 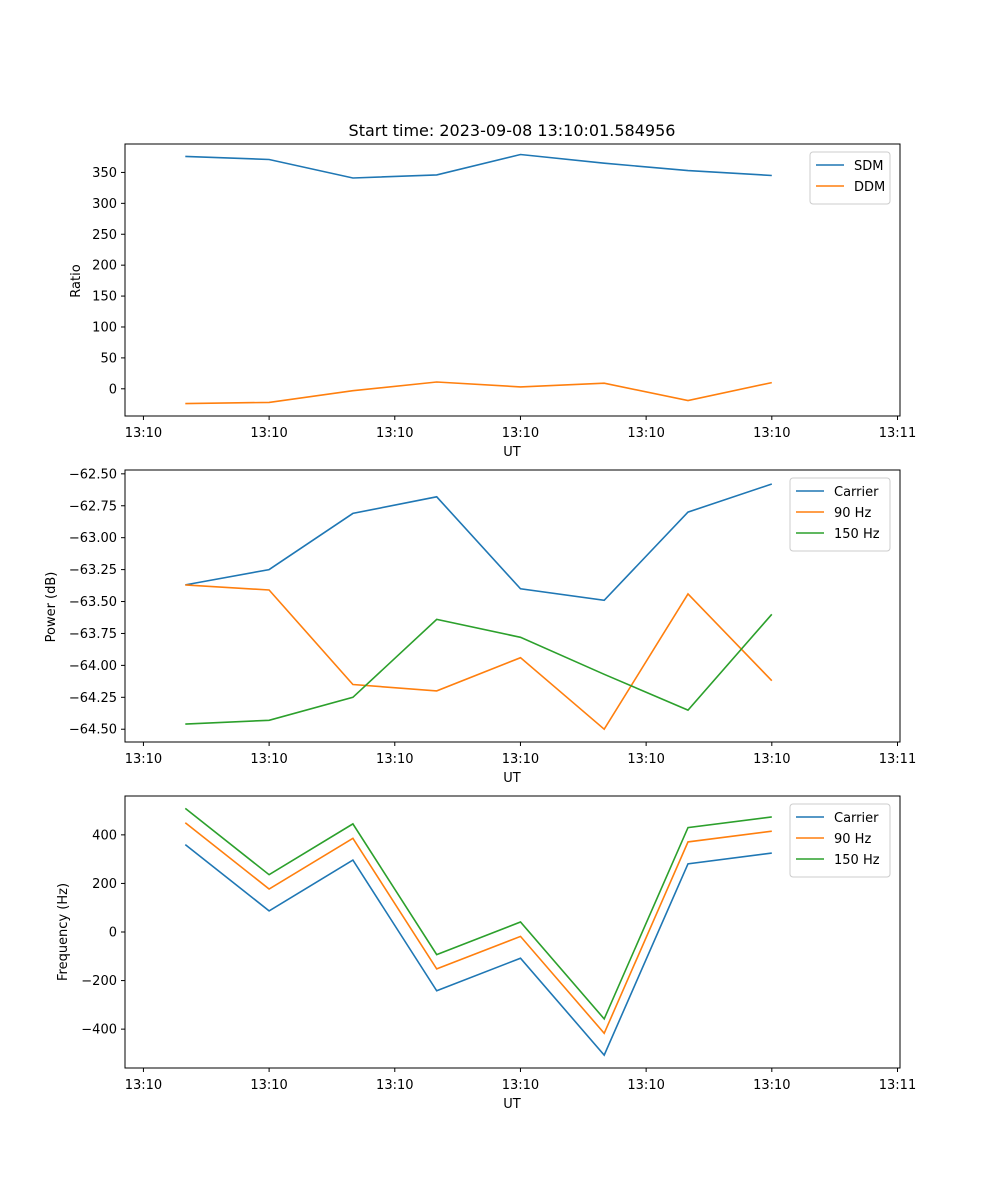 What do you see at coordinates (856, 818) in the screenshot?
I see `frequency-legend-label-carrier: Carrier` at bounding box center [856, 818].